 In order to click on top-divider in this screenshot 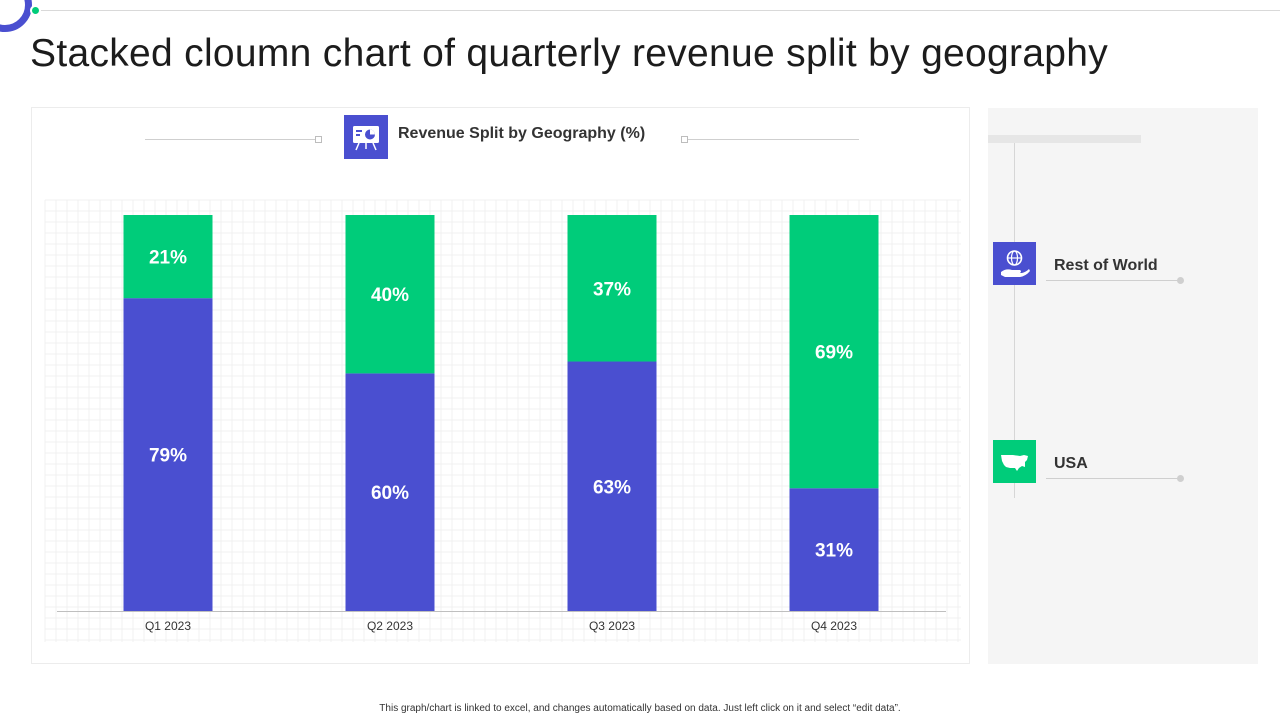, I will do `click(660, 10)`.